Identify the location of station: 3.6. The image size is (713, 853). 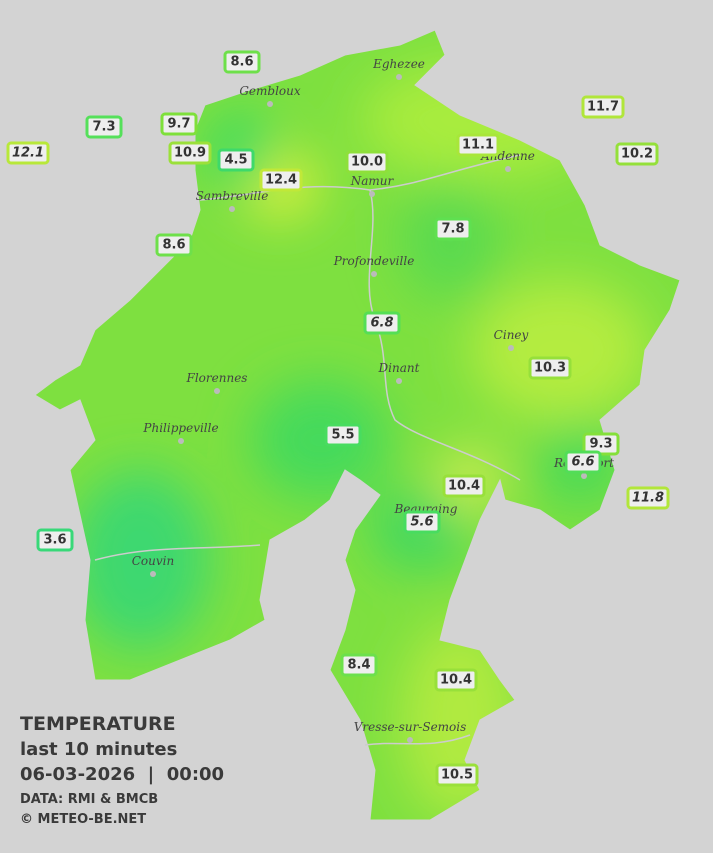
(55, 540).